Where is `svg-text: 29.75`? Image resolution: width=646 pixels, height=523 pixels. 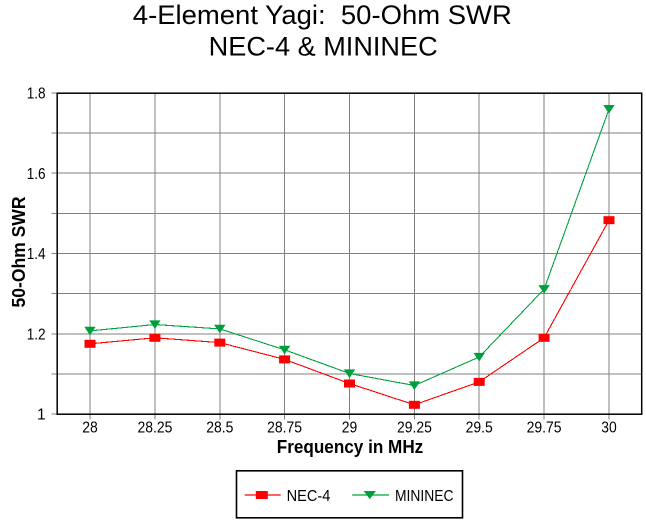
svg-text: 29.75 is located at coordinates (544, 427).